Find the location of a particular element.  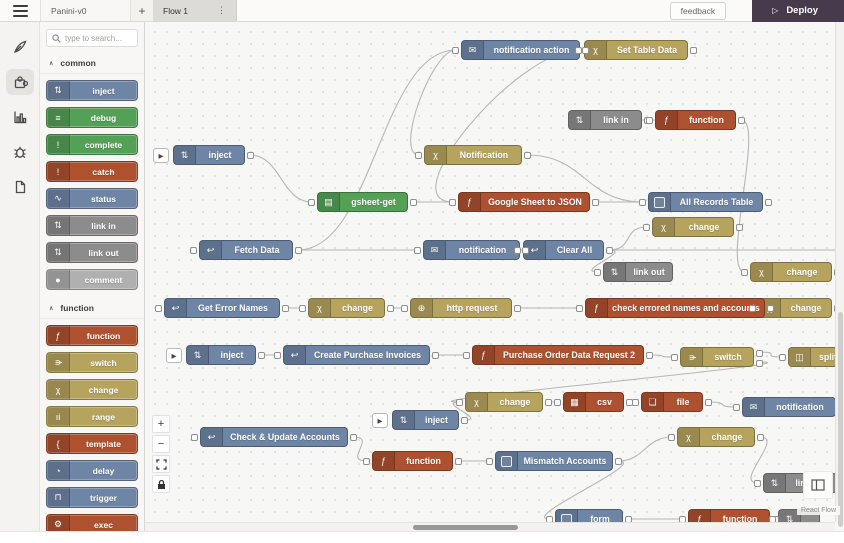

react-flow-attribution: React Flow is located at coordinates (818, 510).